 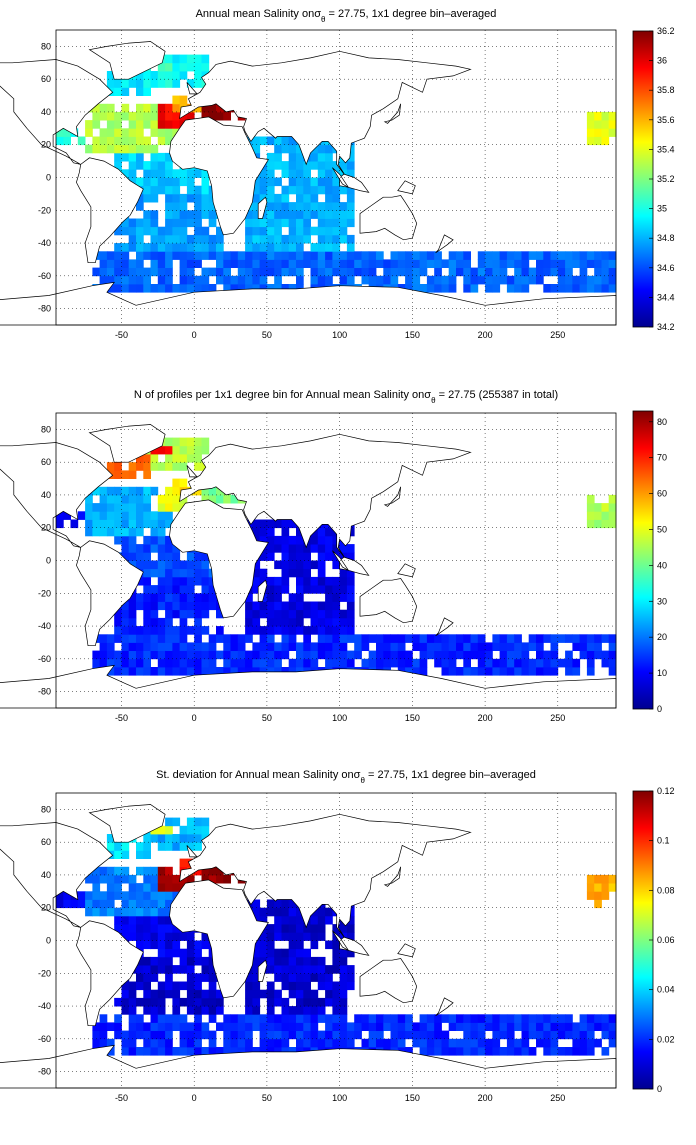 I want to click on colorbar-tick-label: 36, so click(x=662, y=61).